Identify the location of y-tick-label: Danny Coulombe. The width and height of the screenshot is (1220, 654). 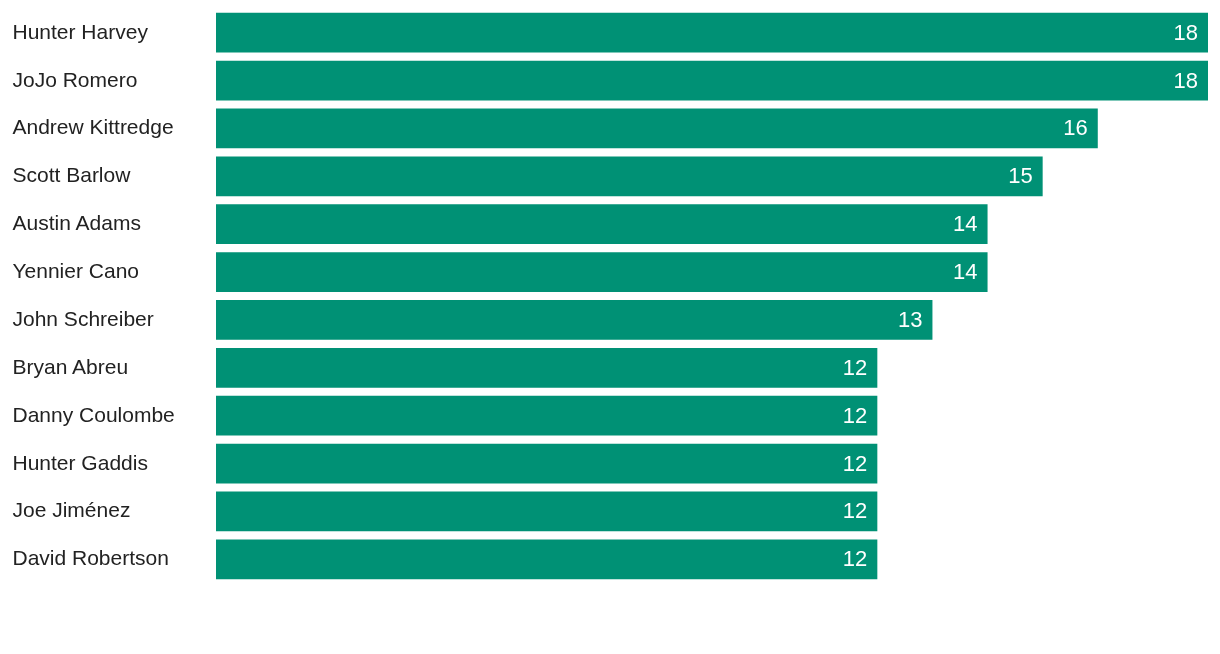
(93, 414).